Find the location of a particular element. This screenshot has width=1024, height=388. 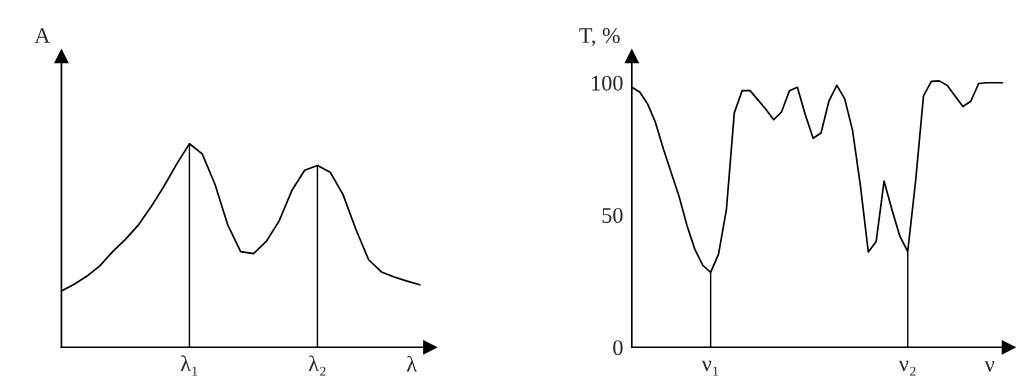

y-tick-label: 50 is located at coordinates (612, 215).